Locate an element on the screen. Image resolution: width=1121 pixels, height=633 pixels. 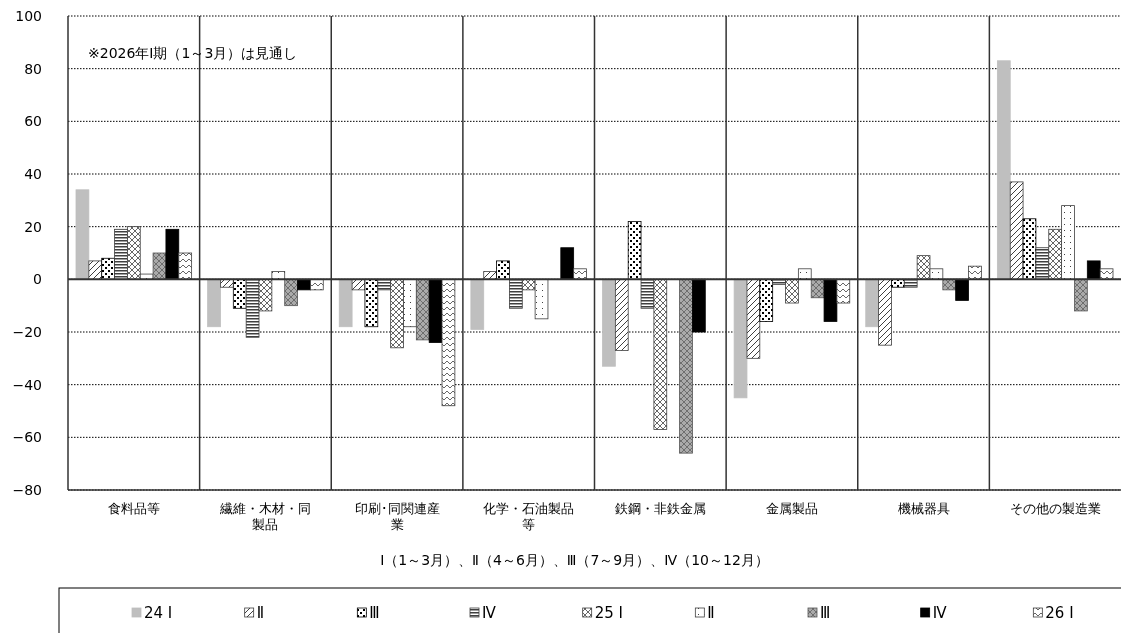
y-tick-label: 0 is located at coordinates (37, 279).